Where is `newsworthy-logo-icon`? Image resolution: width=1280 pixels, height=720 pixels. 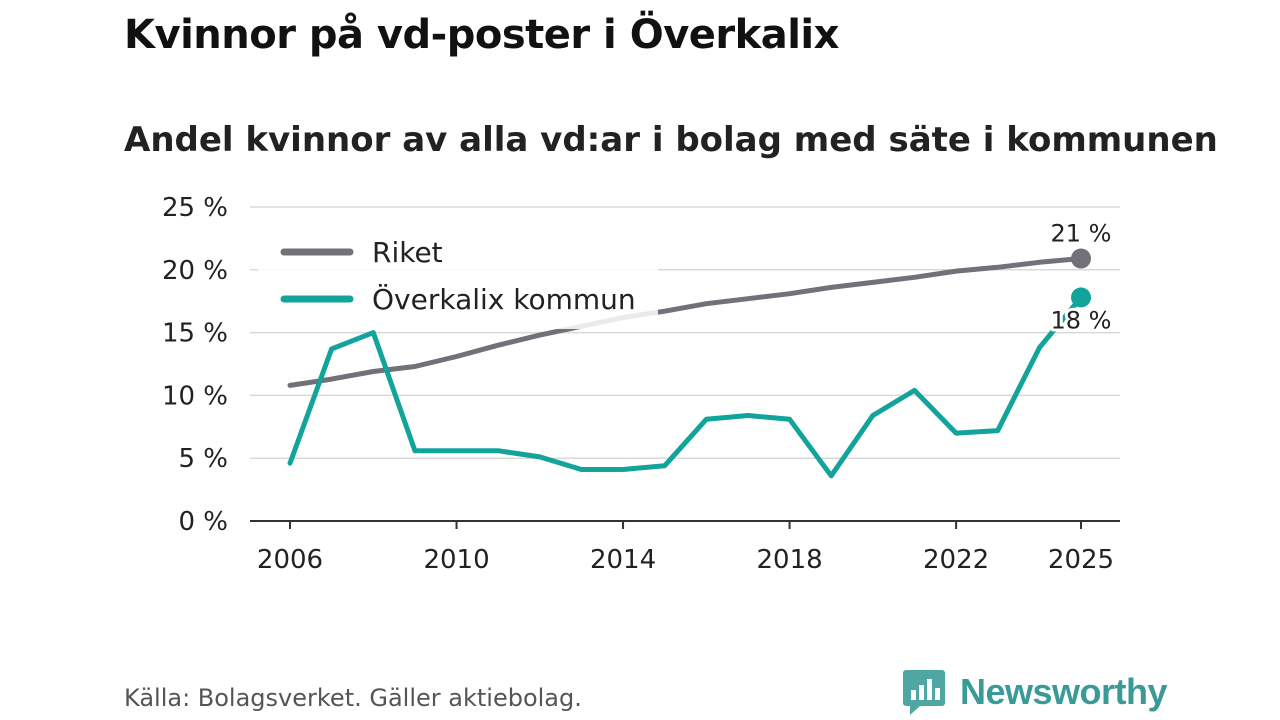 newsworthy-logo-icon is located at coordinates (924, 692).